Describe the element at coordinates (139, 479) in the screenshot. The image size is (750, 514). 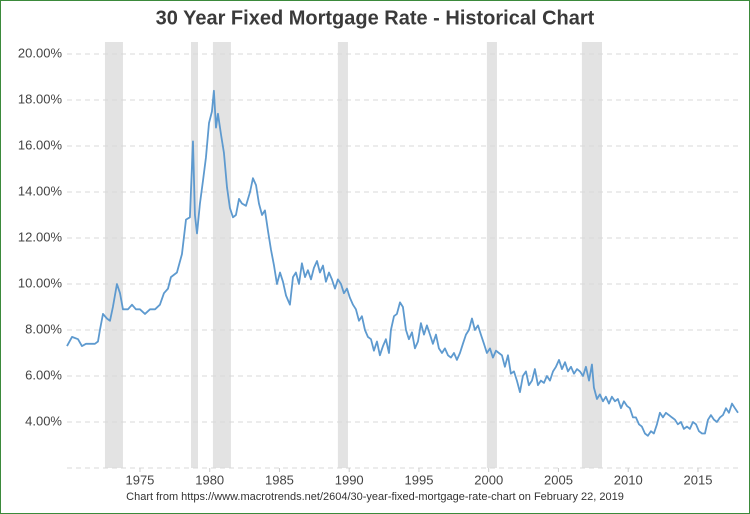
I see `x-tick-label: 1975` at that location.